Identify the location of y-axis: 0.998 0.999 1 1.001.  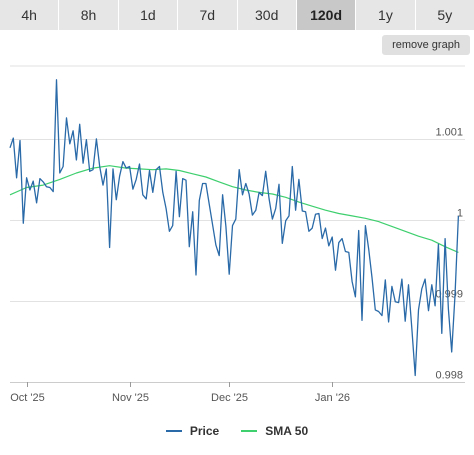
(449, 254).